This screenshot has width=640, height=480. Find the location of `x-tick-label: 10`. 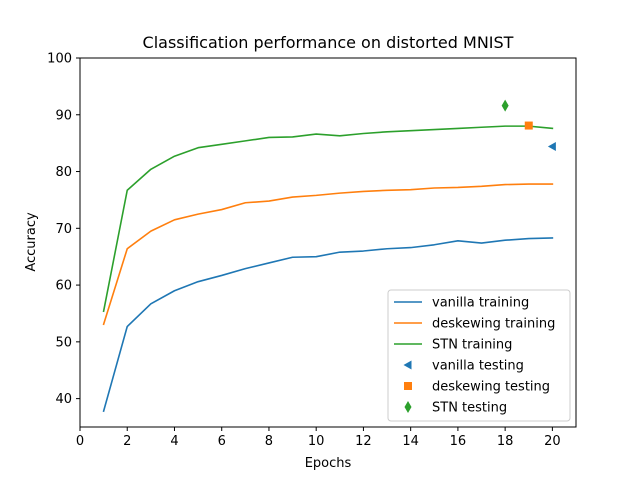

x-tick-label: 10 is located at coordinates (316, 441).